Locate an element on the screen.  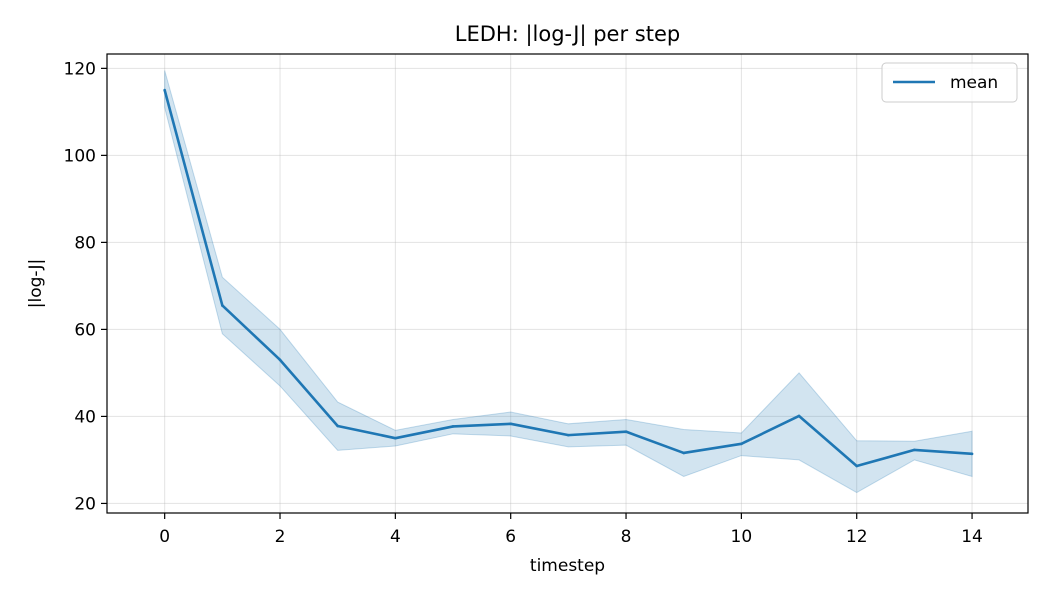
chart-title: LEDH: |log-J| per step is located at coordinates (567, 34).